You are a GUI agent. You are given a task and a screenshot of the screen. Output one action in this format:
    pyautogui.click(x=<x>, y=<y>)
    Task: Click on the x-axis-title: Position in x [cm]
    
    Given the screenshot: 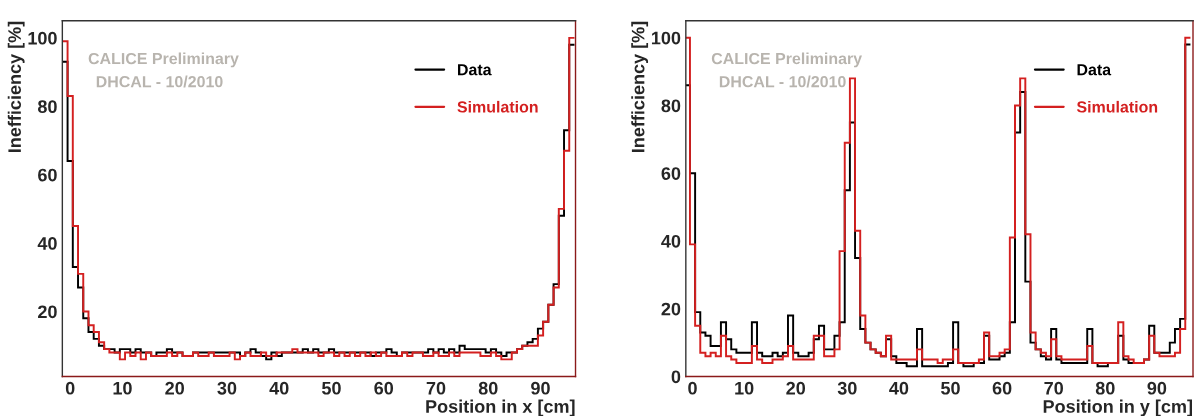 What is the action you would take?
    pyautogui.click(x=500, y=407)
    